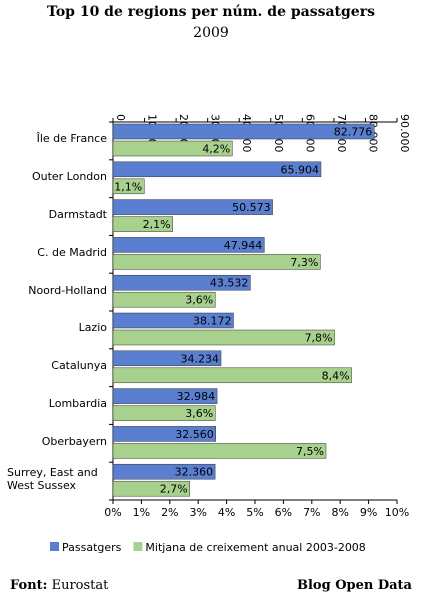 The image size is (423, 601). I want to click on value-label: 8,4%, so click(336, 375).